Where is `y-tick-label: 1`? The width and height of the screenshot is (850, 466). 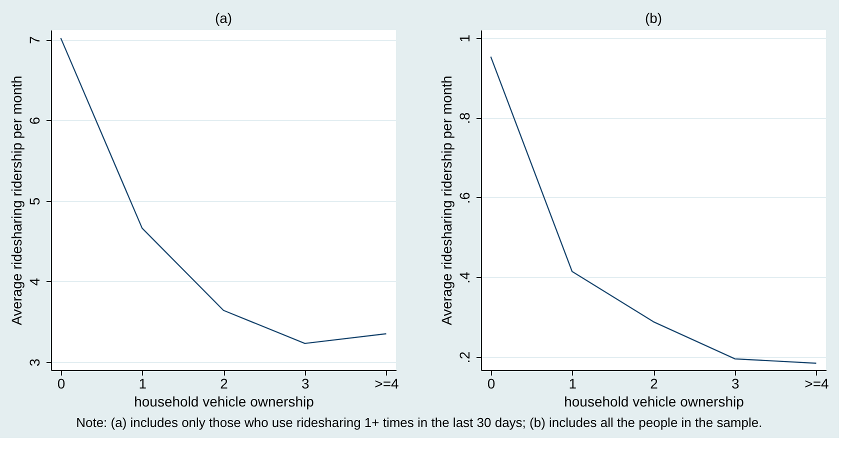
y-tick-label: 1 is located at coordinates (464, 38).